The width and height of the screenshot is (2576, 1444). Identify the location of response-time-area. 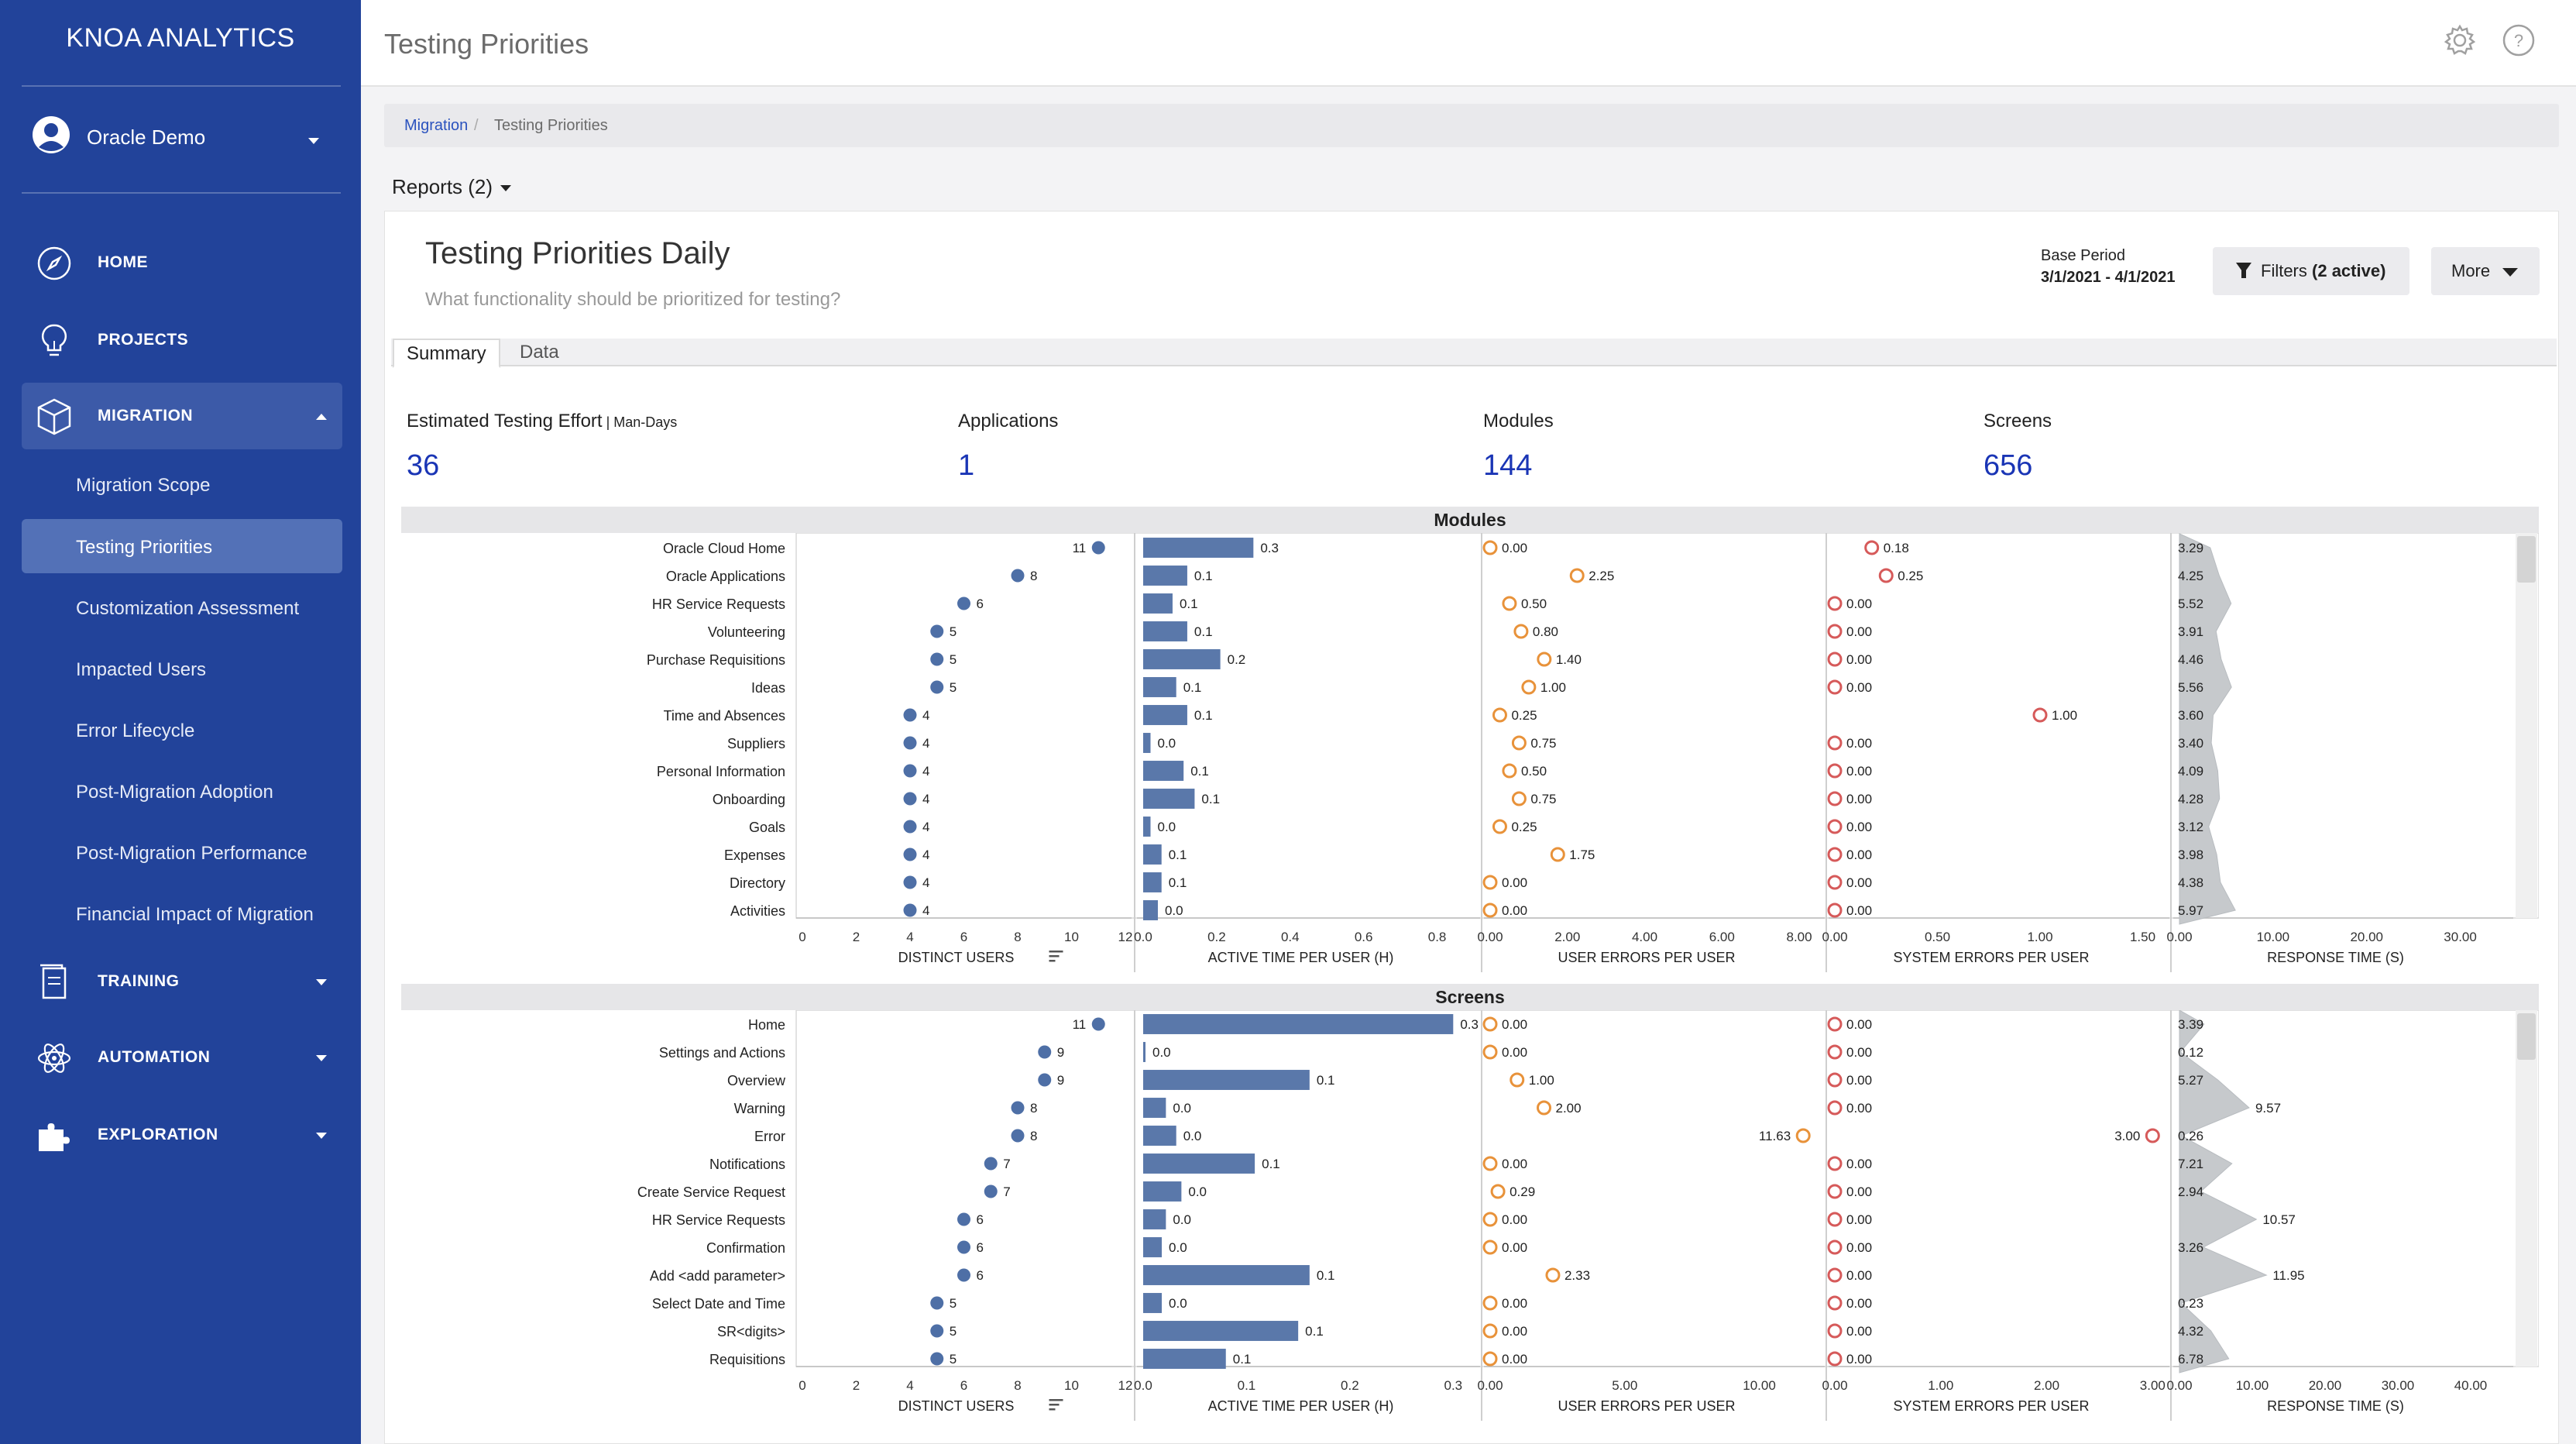
(2223, 1192).